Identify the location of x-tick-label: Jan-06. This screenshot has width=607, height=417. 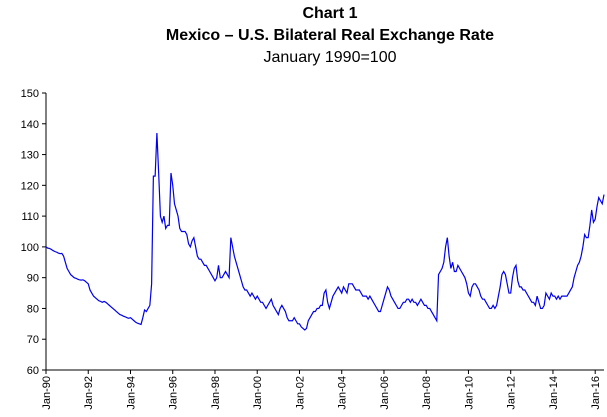
(385, 393).